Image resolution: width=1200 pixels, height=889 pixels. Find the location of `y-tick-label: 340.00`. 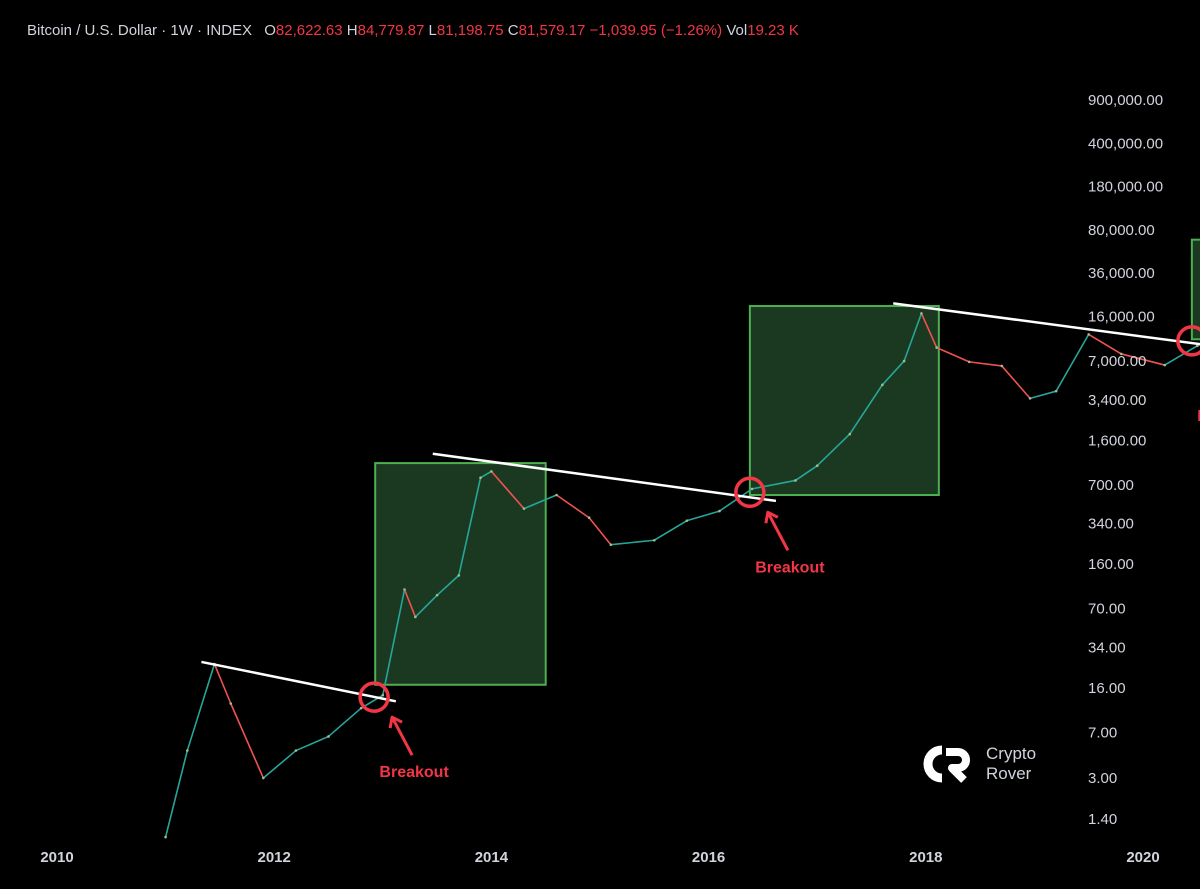

y-tick-label: 340.00 is located at coordinates (1111, 524).